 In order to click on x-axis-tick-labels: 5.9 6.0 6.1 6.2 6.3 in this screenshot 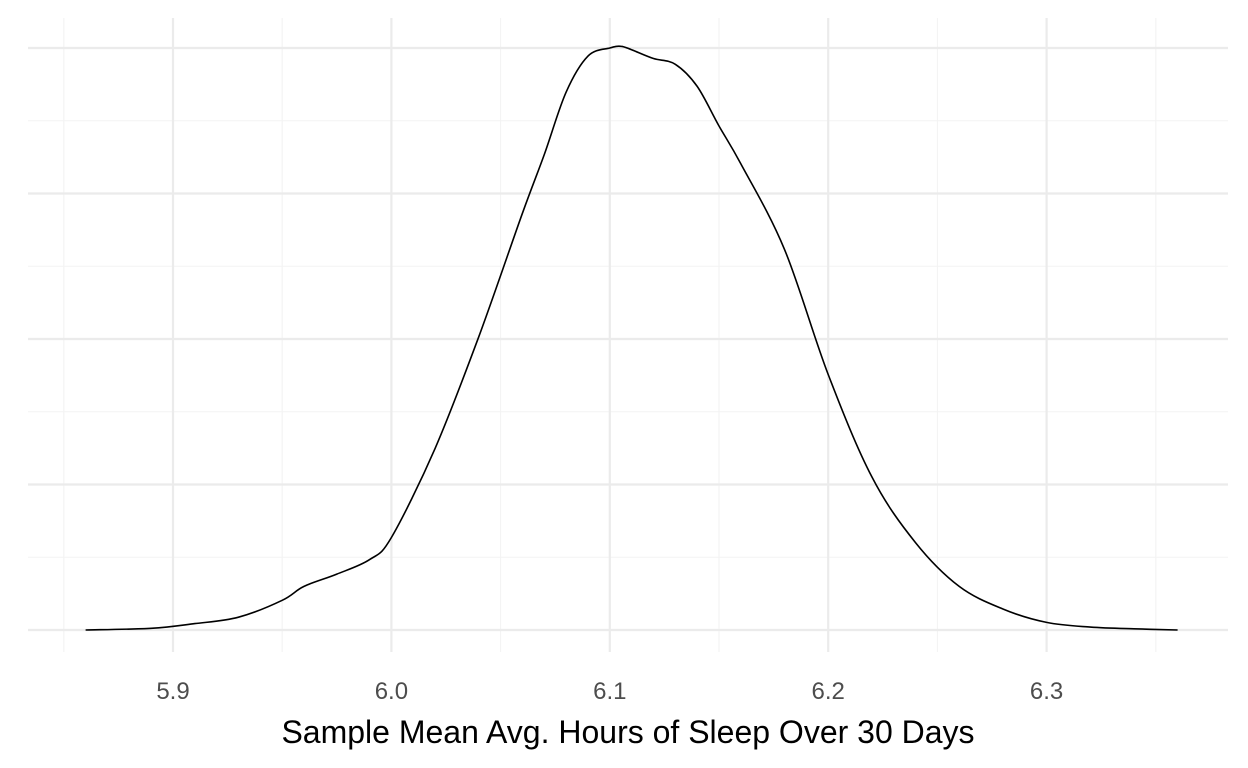, I will do `click(609, 691)`.